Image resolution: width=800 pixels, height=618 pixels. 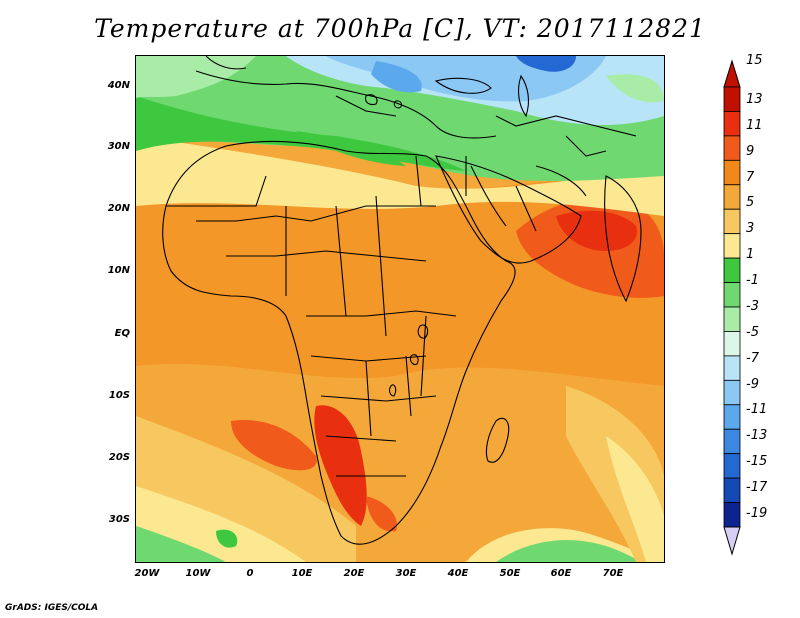 What do you see at coordinates (732, 73) in the screenshot?
I see `colorbar-top-triangle` at bounding box center [732, 73].